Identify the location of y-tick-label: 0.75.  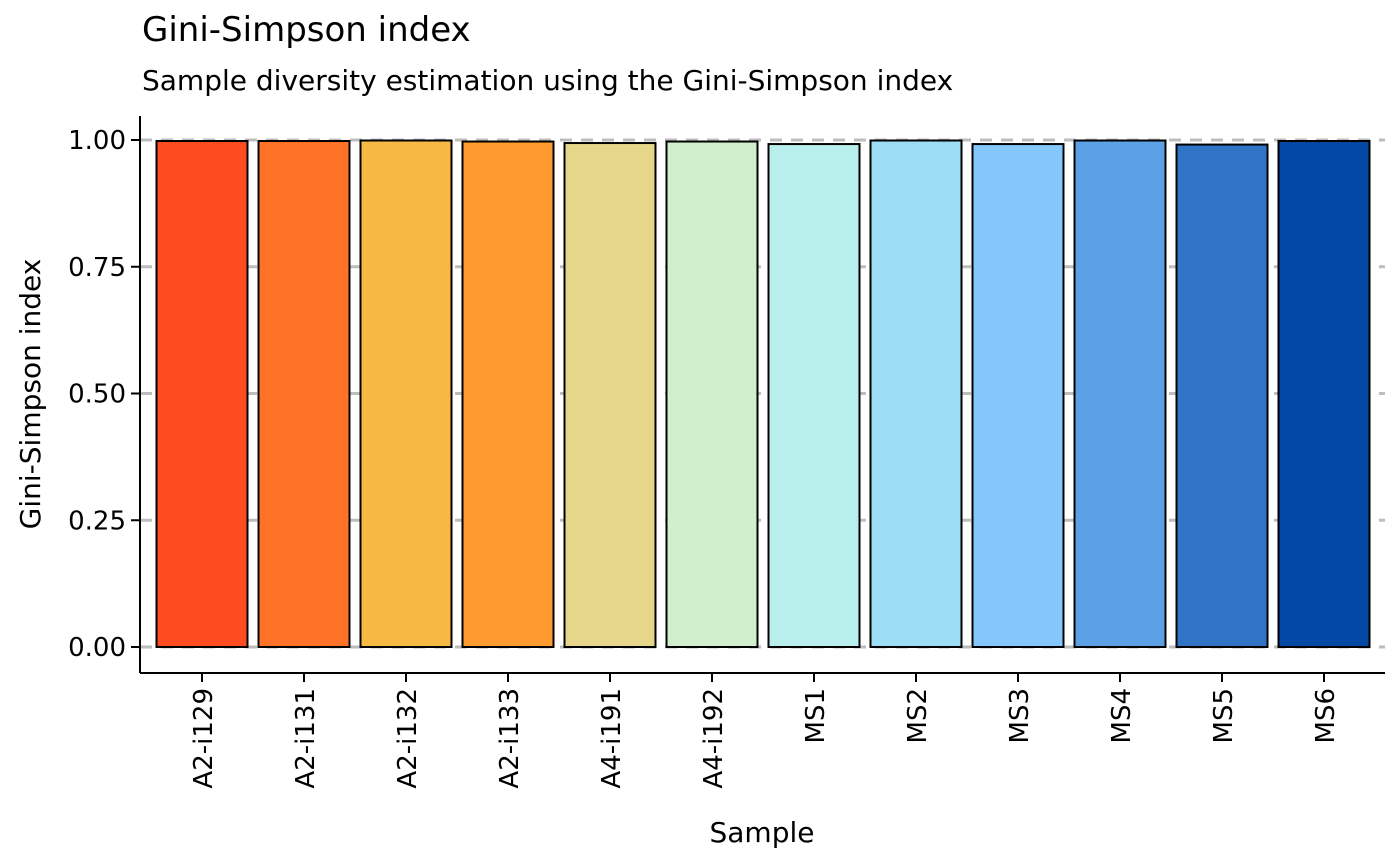
(97, 268).